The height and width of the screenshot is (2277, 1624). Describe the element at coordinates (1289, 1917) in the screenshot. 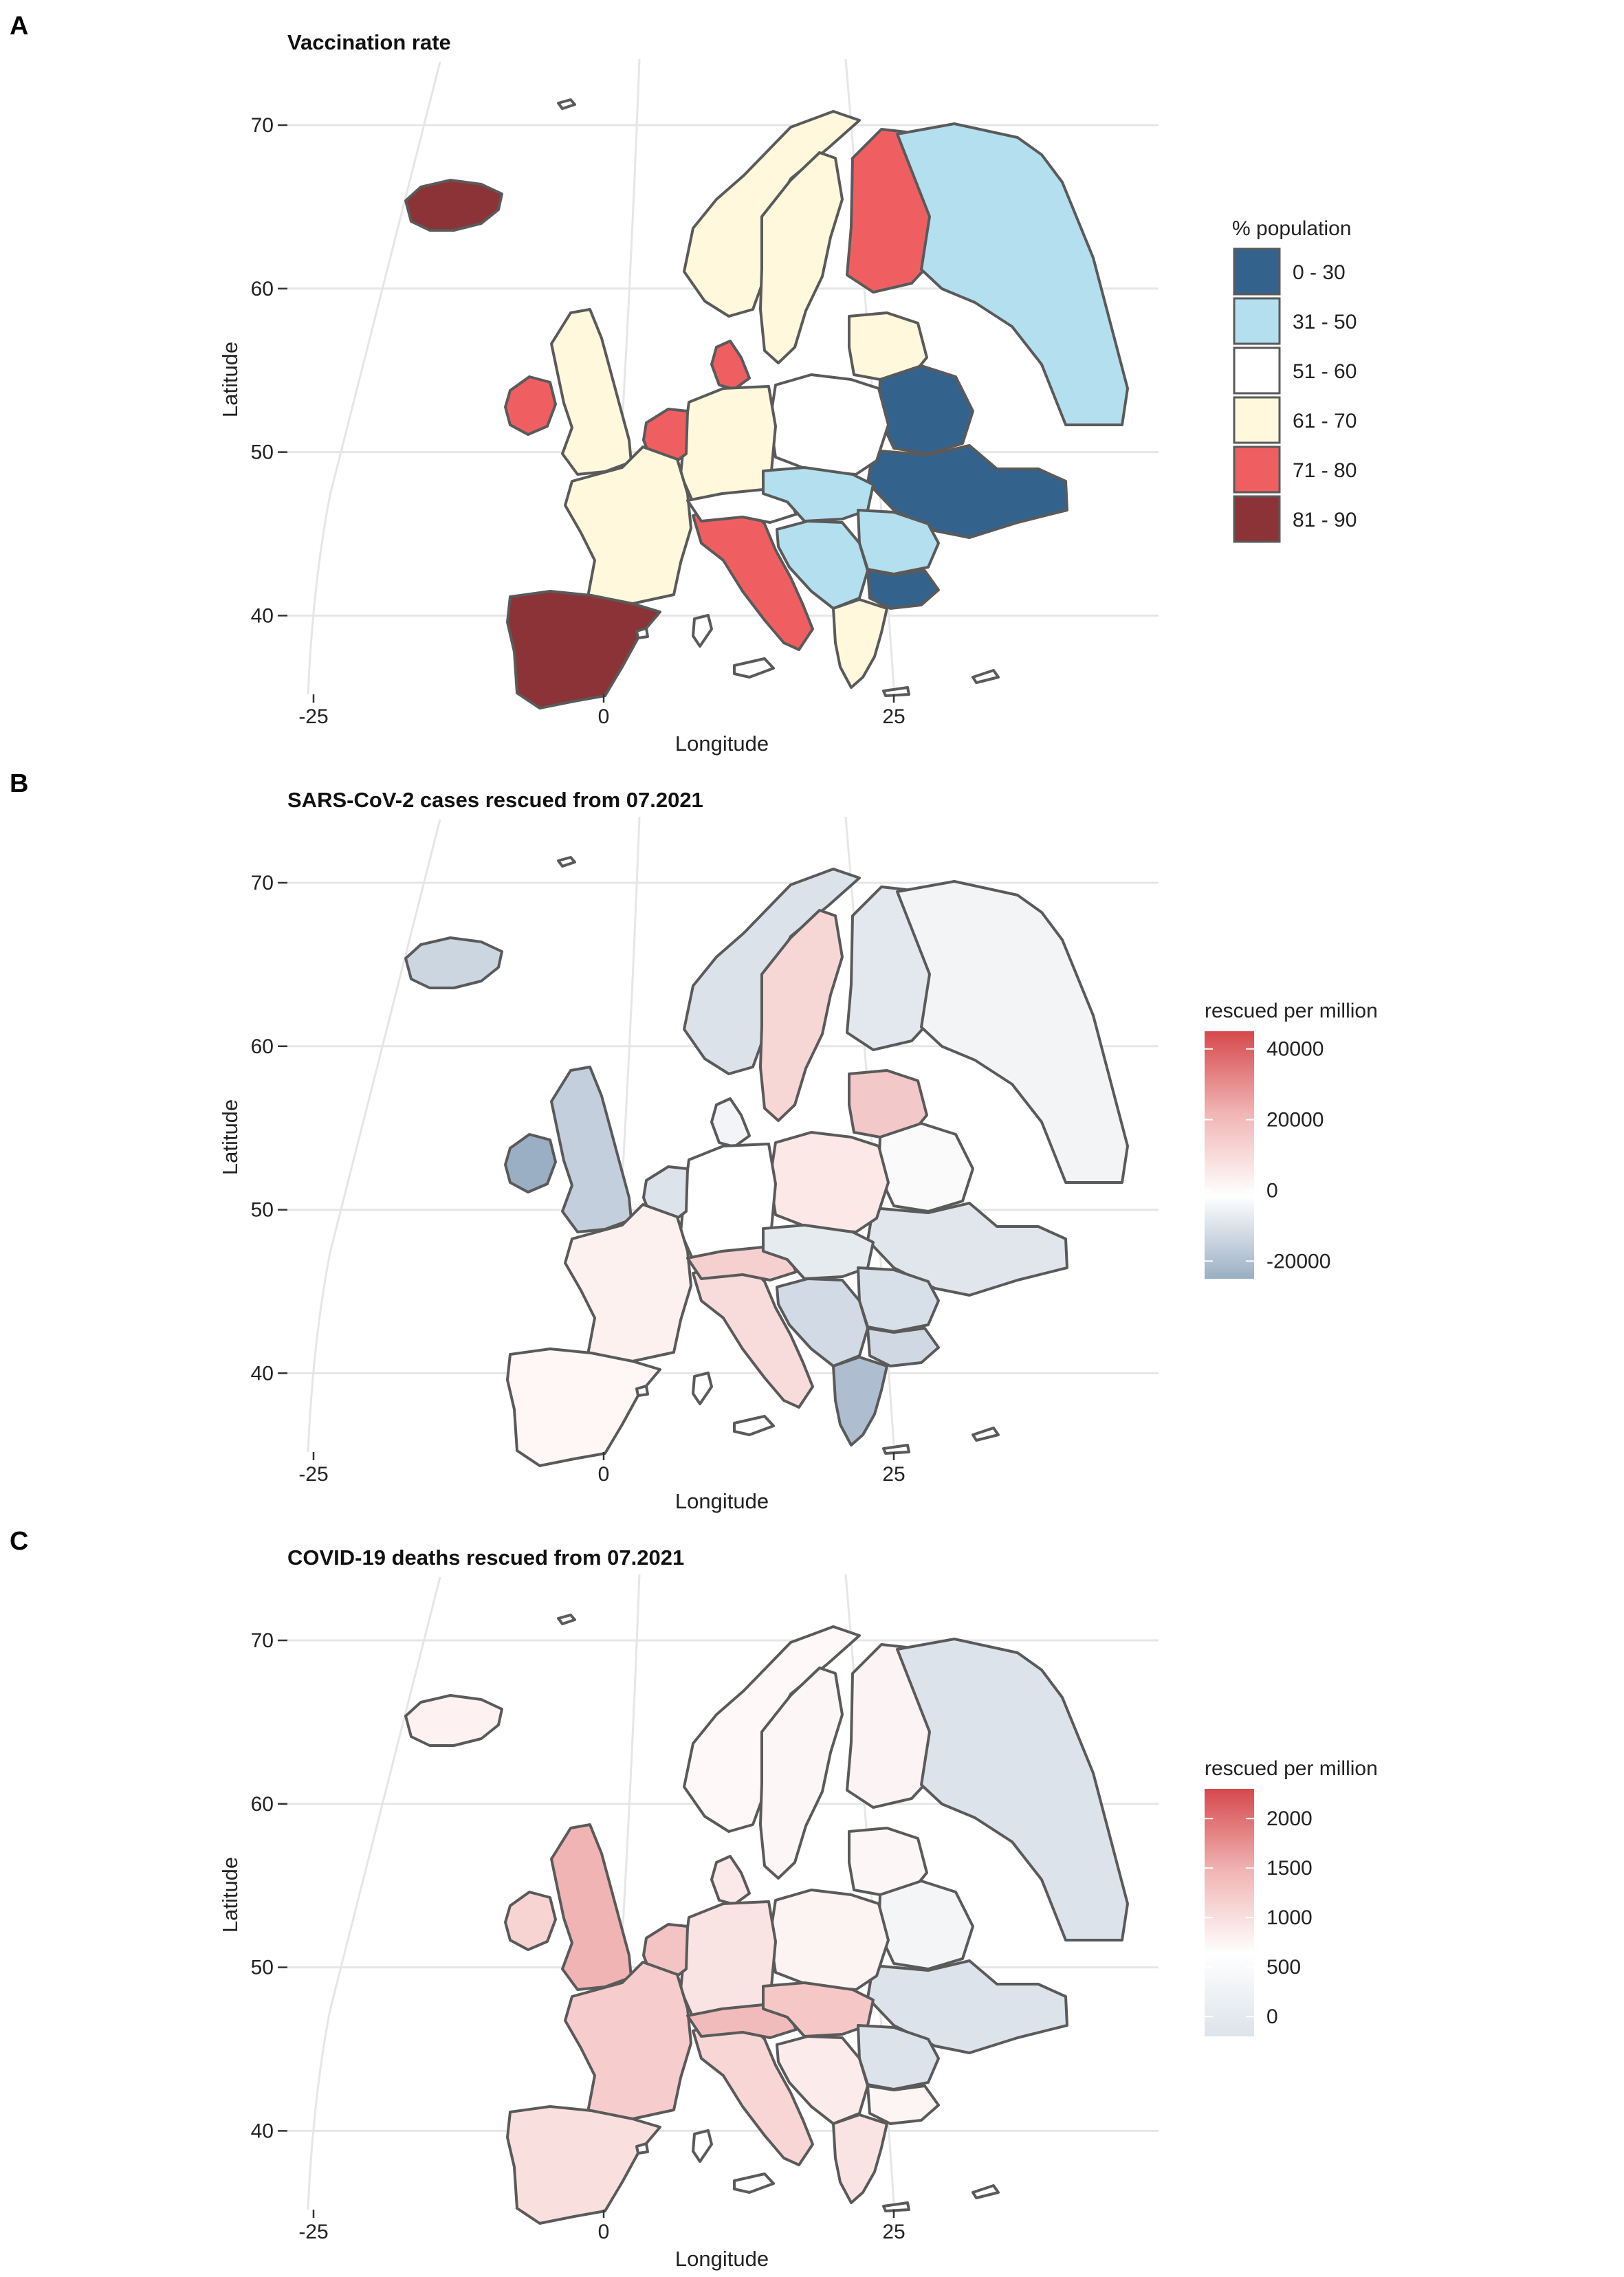

I see `legend-label: 1000` at that location.